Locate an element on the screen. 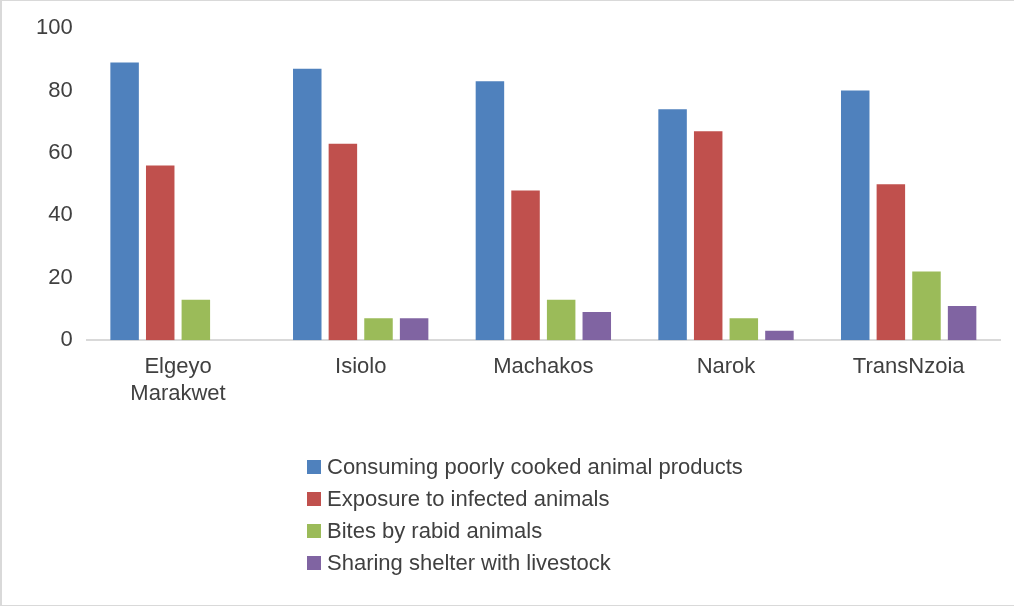  y-tick-label: 20 is located at coordinates (60, 276).